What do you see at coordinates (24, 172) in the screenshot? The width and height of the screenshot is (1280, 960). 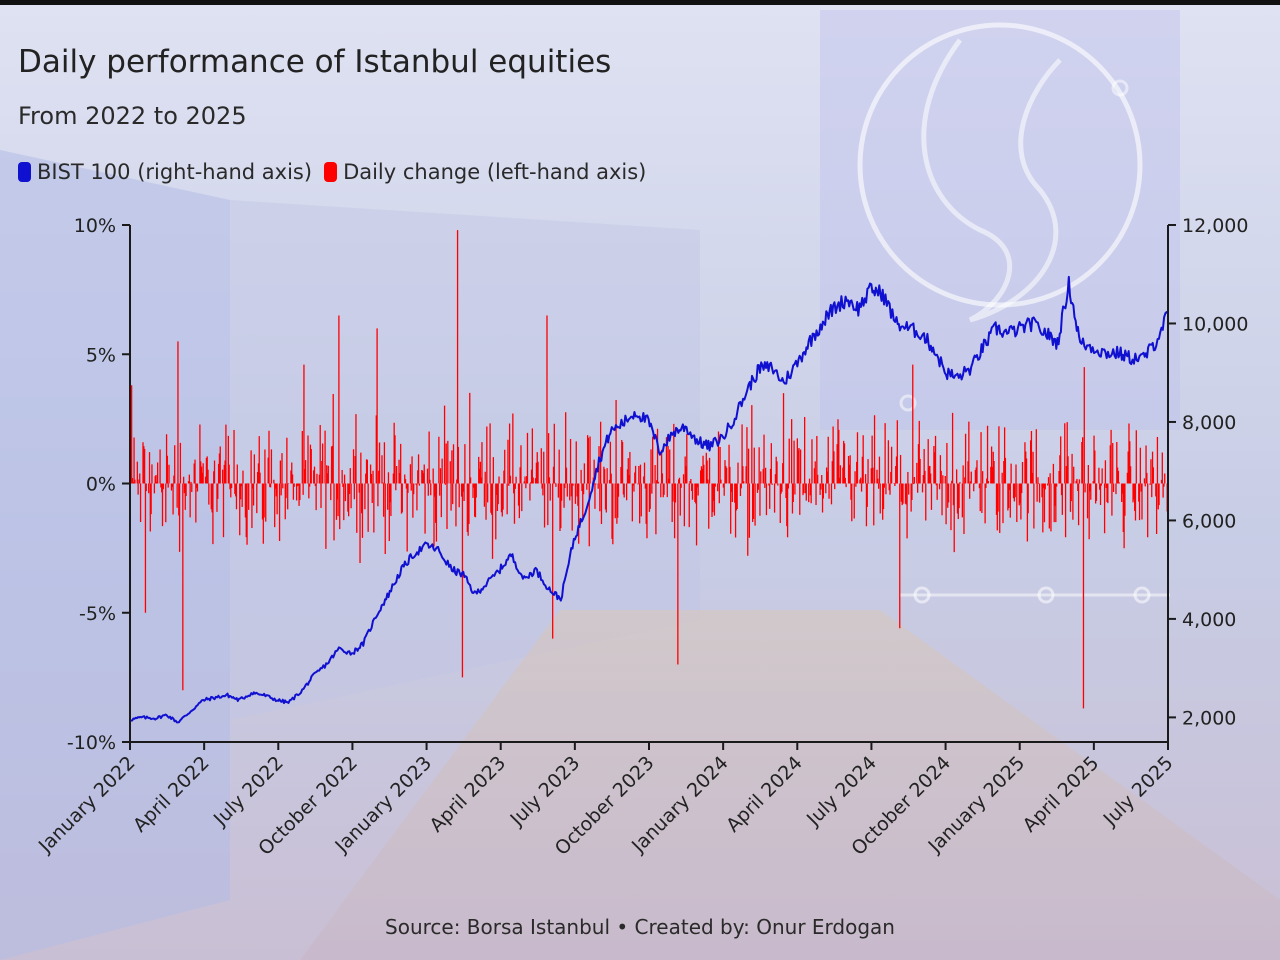 I see `legend-swatch-bist` at bounding box center [24, 172].